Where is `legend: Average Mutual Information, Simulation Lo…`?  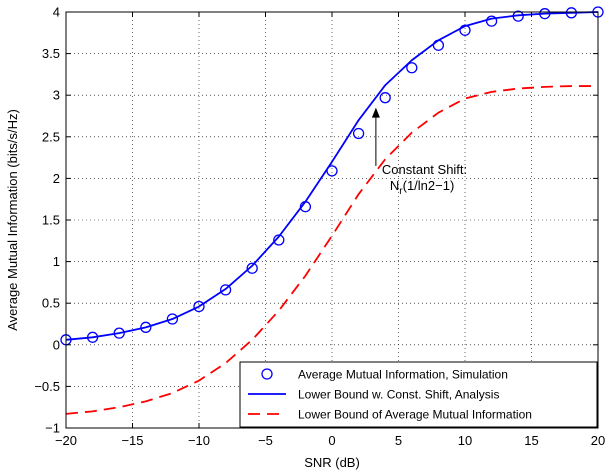
legend: Average Mutual Information, Simulation Lo… is located at coordinates (418, 394).